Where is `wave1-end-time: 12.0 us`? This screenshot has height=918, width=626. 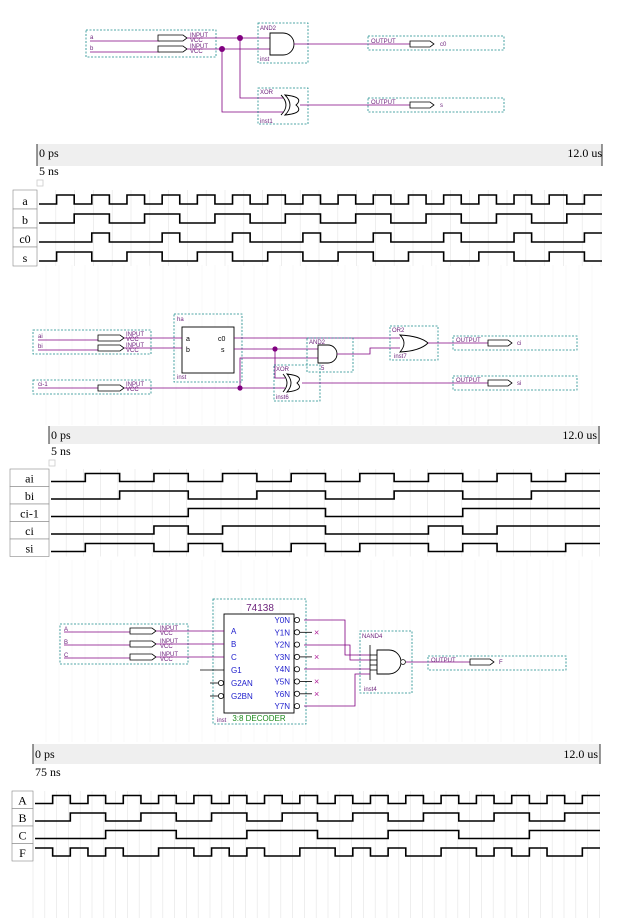
wave1-end-time: 12.0 us is located at coordinates (584, 153).